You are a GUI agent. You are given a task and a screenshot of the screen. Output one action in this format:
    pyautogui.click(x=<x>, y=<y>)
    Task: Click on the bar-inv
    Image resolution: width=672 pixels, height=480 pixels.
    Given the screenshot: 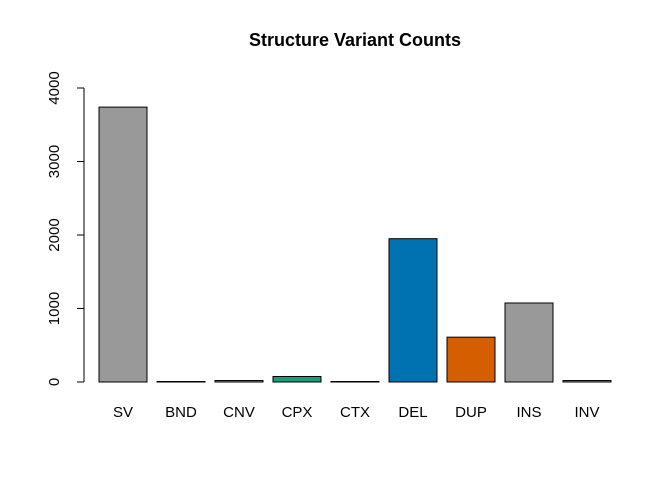 What is the action you would take?
    pyautogui.click(x=587, y=381)
    